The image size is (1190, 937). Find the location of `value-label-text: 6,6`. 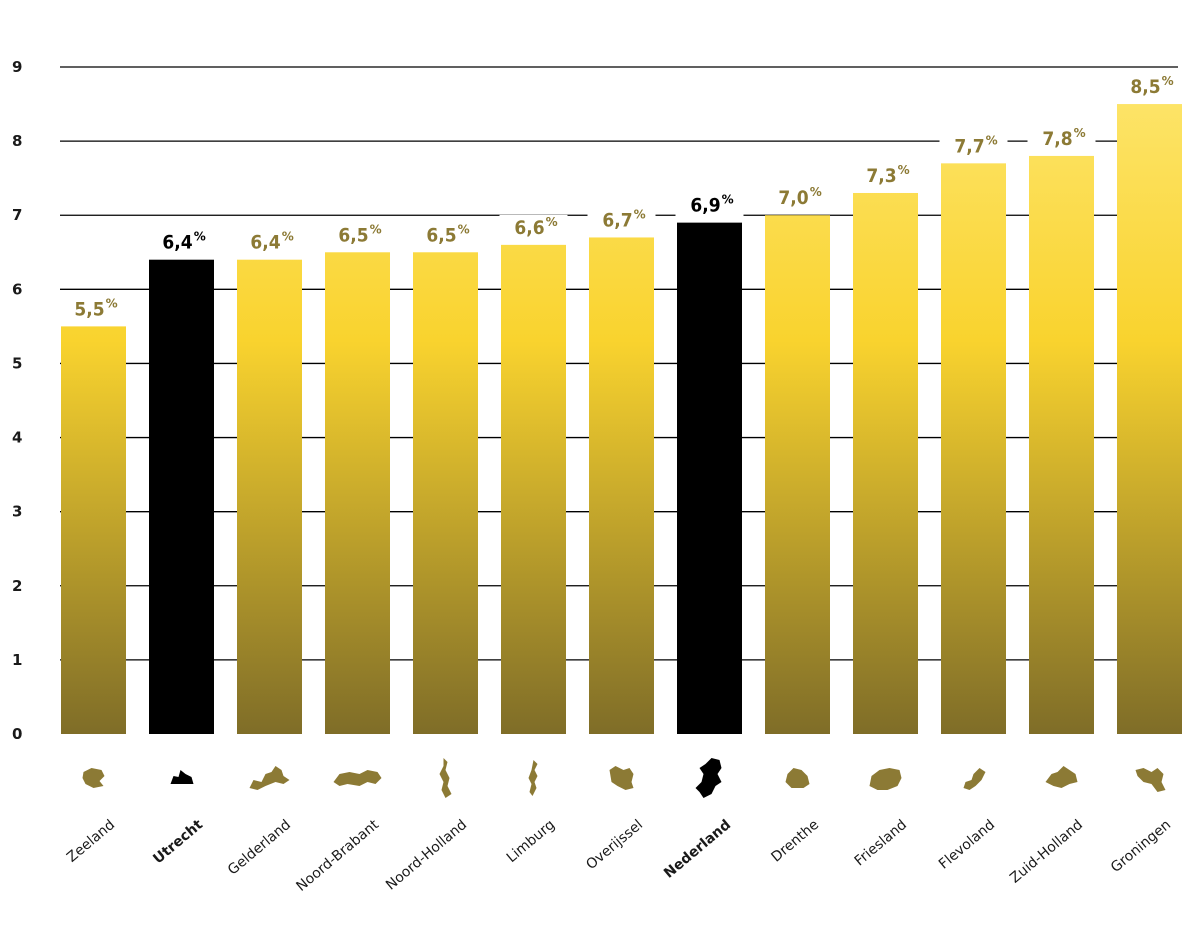

value-label-text: 6,6 is located at coordinates (529, 228).